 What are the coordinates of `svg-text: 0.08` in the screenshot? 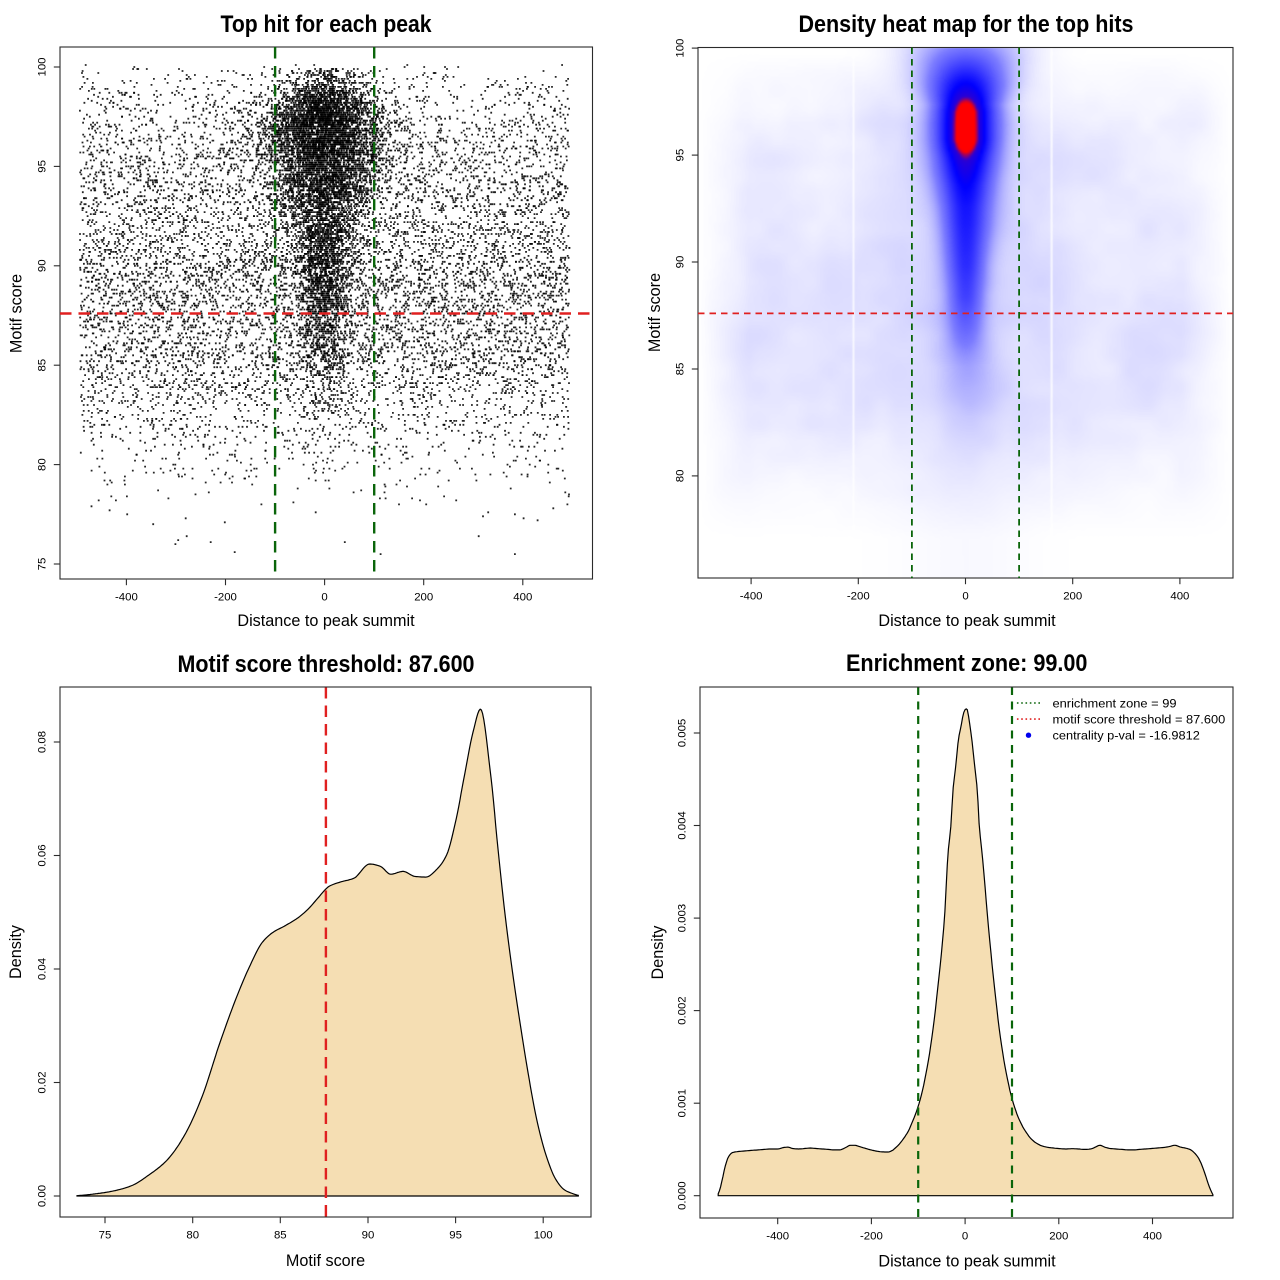 It's located at (43, 742).